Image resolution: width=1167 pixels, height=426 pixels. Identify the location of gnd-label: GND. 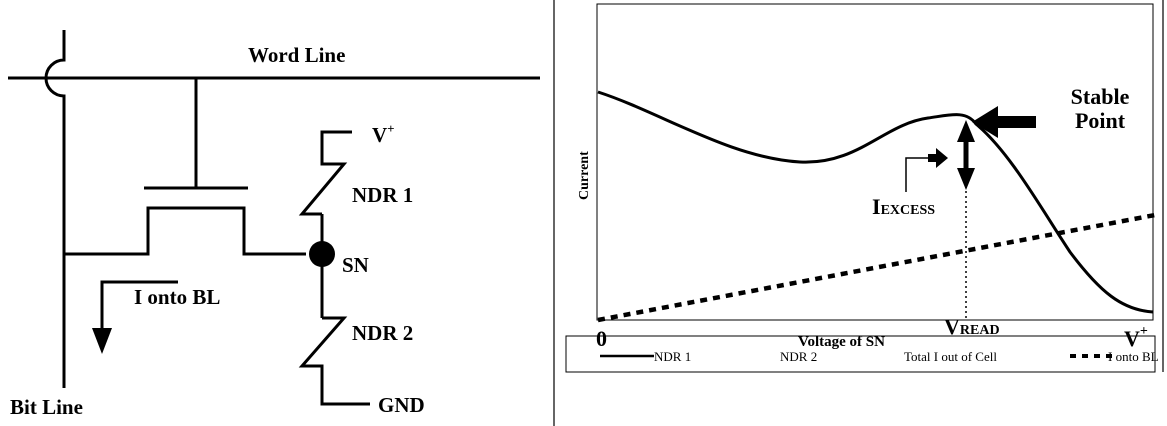
(401, 405).